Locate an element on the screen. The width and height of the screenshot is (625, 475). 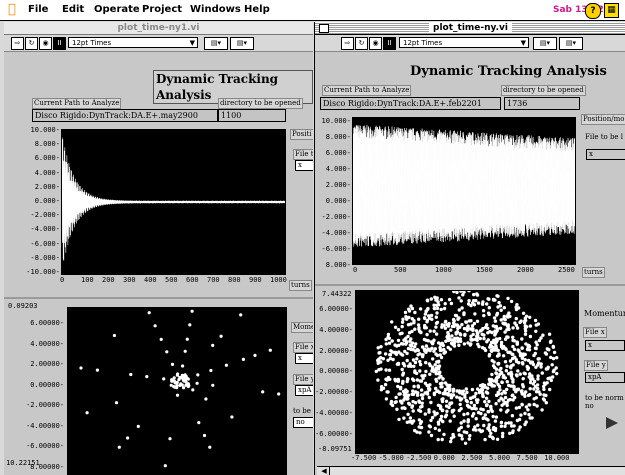
menu-windows: Windows is located at coordinates (215, 9).